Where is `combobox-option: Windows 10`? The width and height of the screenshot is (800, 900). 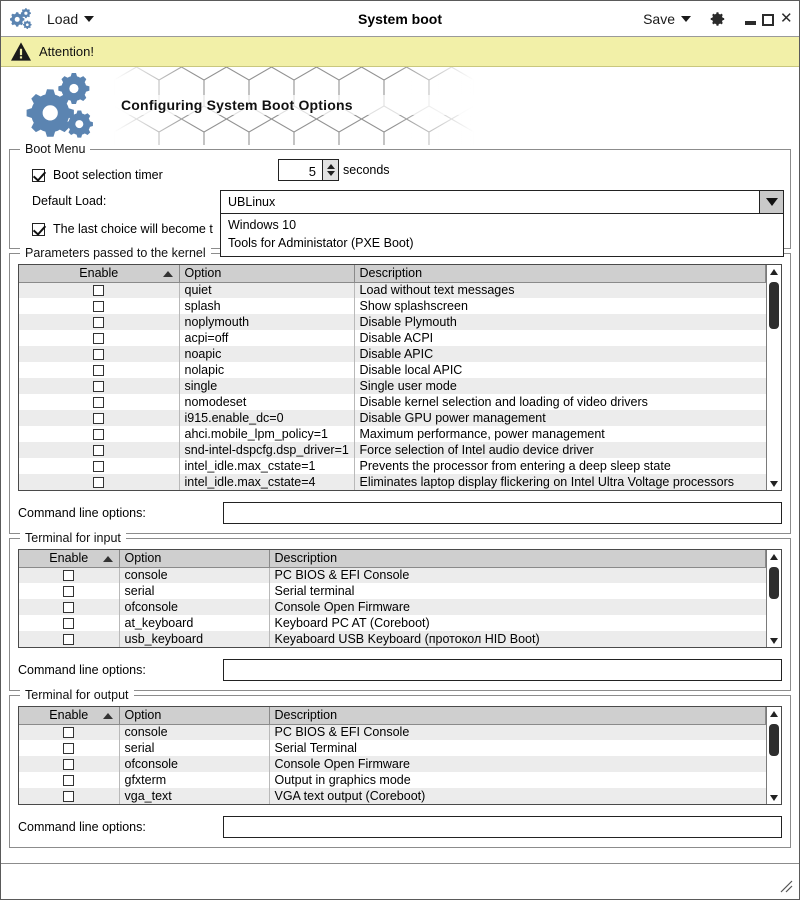 combobox-option: Windows 10 is located at coordinates (262, 225).